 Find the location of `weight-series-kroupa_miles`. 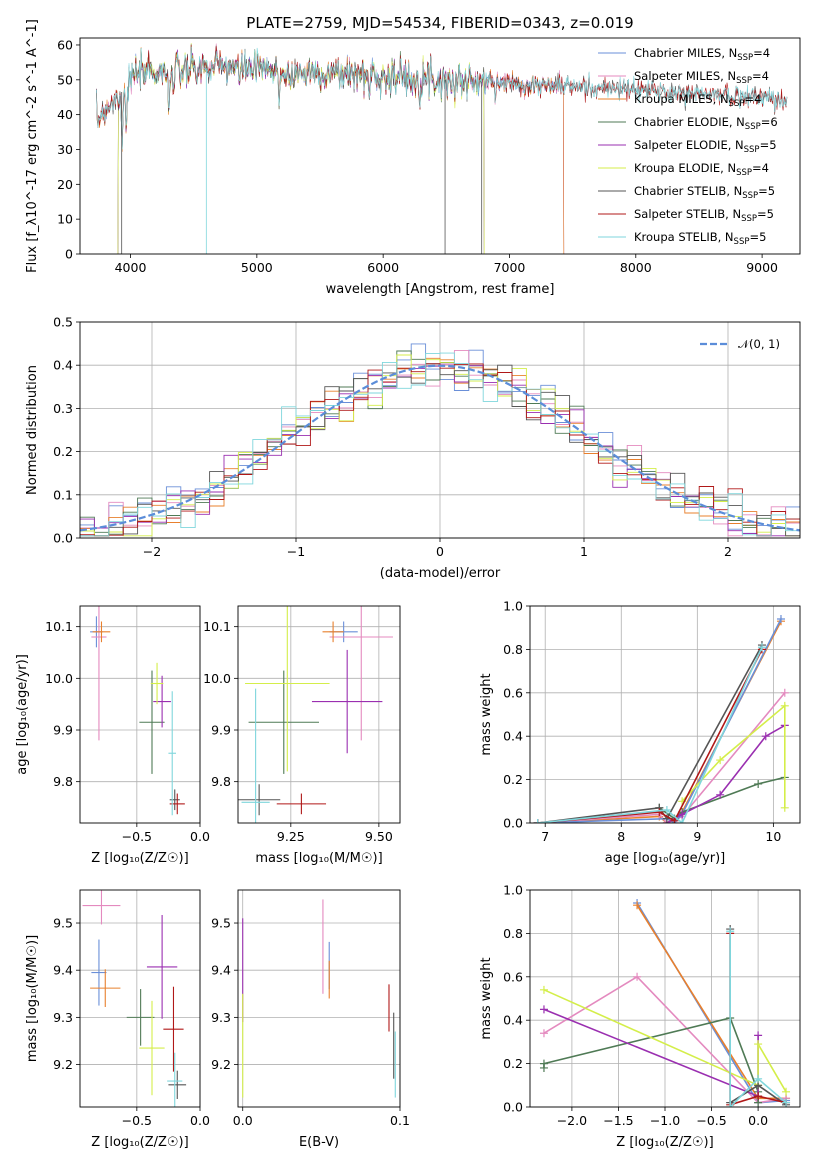

weight-series-kroupa_miles is located at coordinates (659, 721).